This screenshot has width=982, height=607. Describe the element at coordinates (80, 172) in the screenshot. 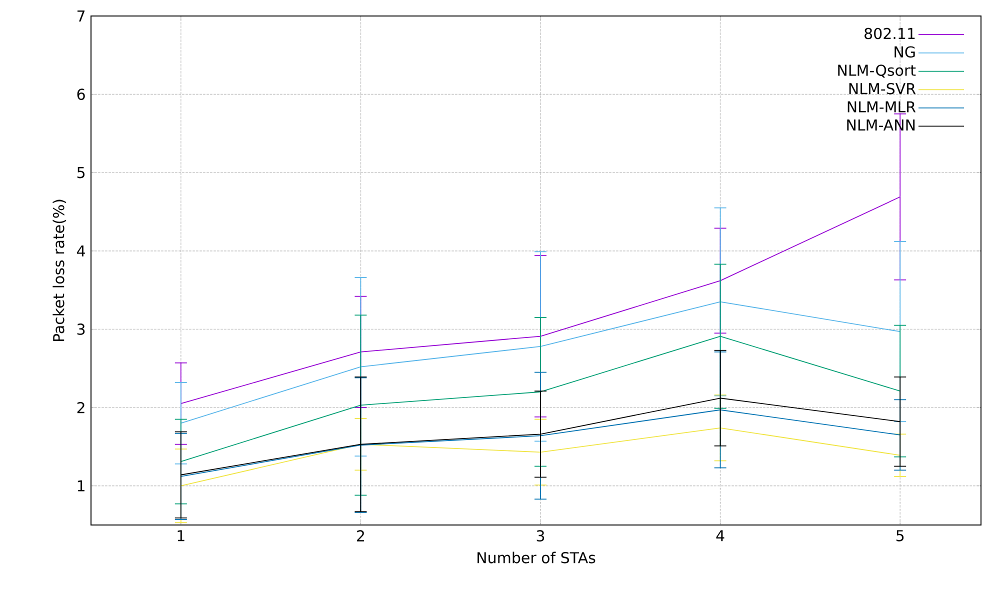

I see `y-tick-label: 5` at that location.